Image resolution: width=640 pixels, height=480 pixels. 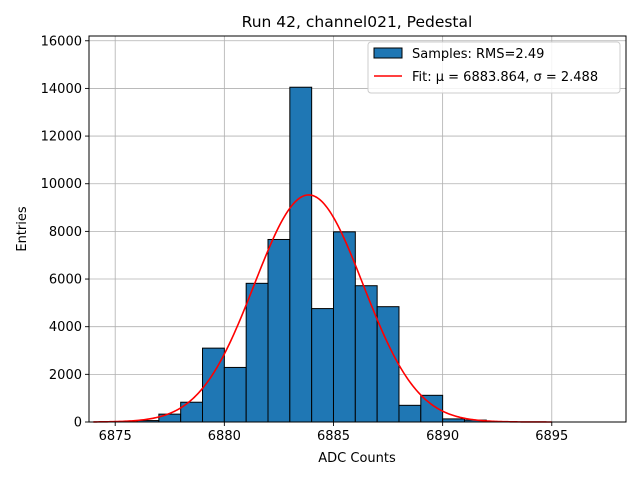 I want to click on y-axis-label: Entries, so click(x=22, y=229).